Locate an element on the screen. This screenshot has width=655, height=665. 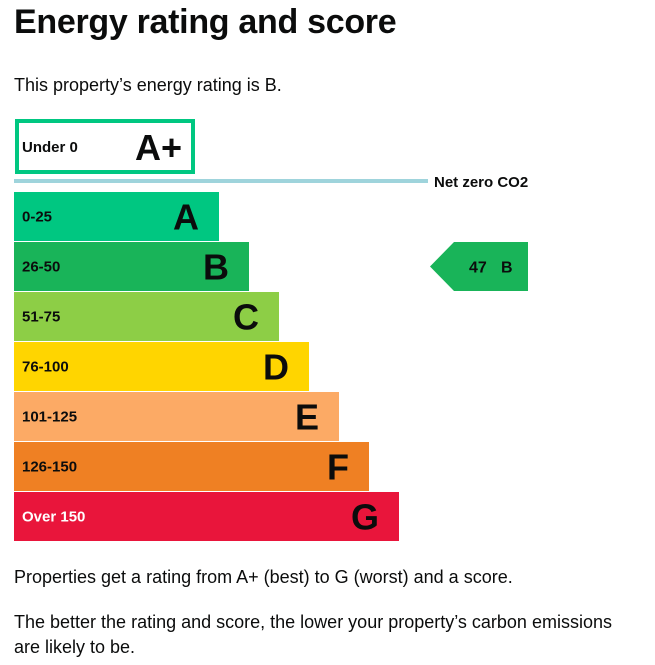
page-title: Energy rating and score is located at coordinates (205, 22).